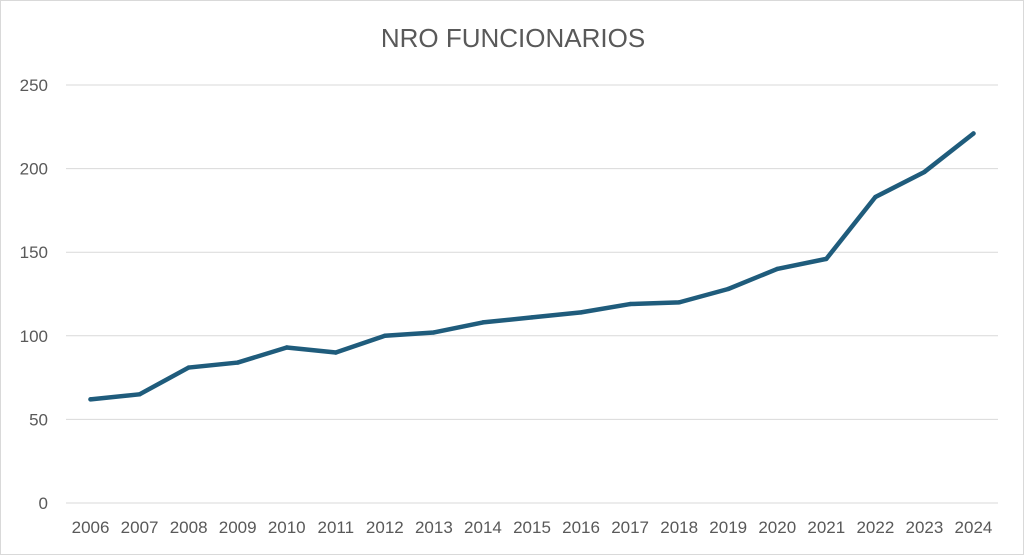 The height and width of the screenshot is (556, 1024). Describe the element at coordinates (728, 527) in the screenshot. I see `x-tick-label: 2019` at that location.